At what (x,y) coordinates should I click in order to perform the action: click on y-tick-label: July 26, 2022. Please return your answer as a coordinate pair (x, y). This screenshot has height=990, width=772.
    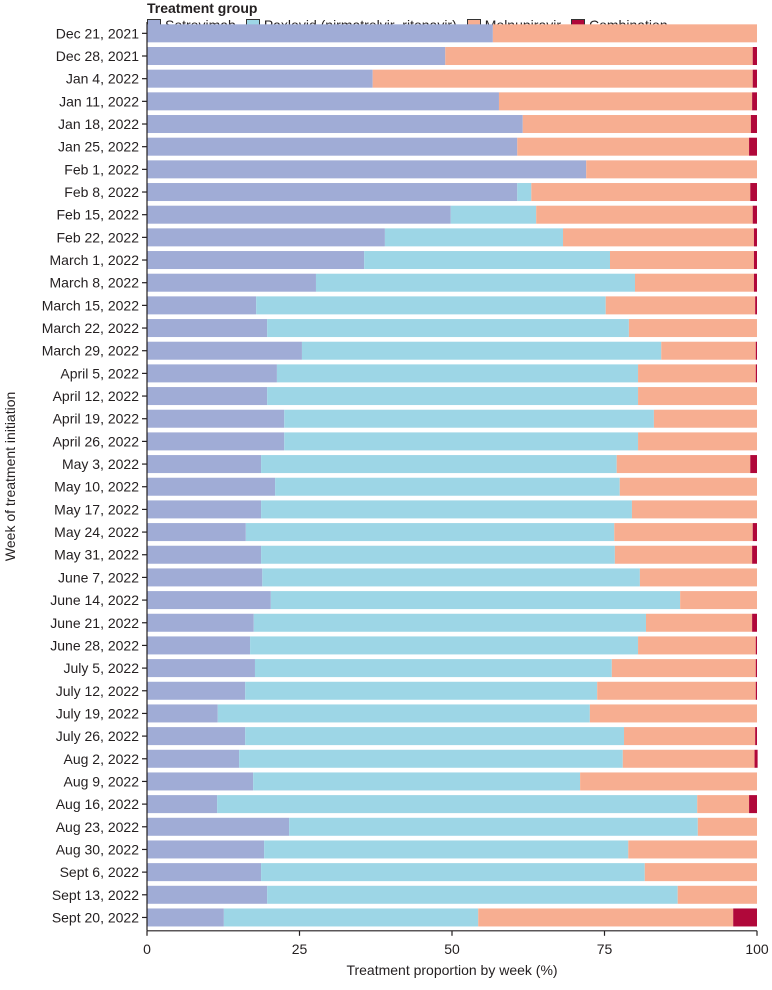
    Looking at the image, I should click on (97, 736).